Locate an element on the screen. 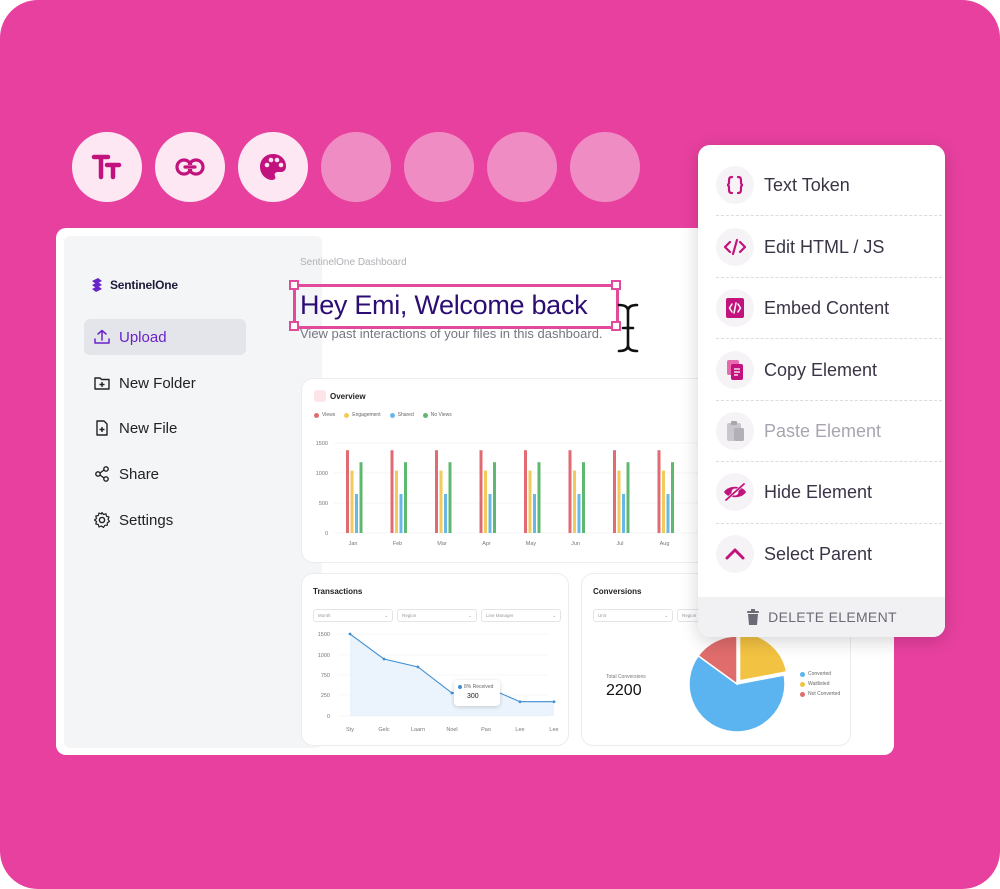 The height and width of the screenshot is (889, 1000). chart-tooltip: 8% Received 300 is located at coordinates (477, 693).